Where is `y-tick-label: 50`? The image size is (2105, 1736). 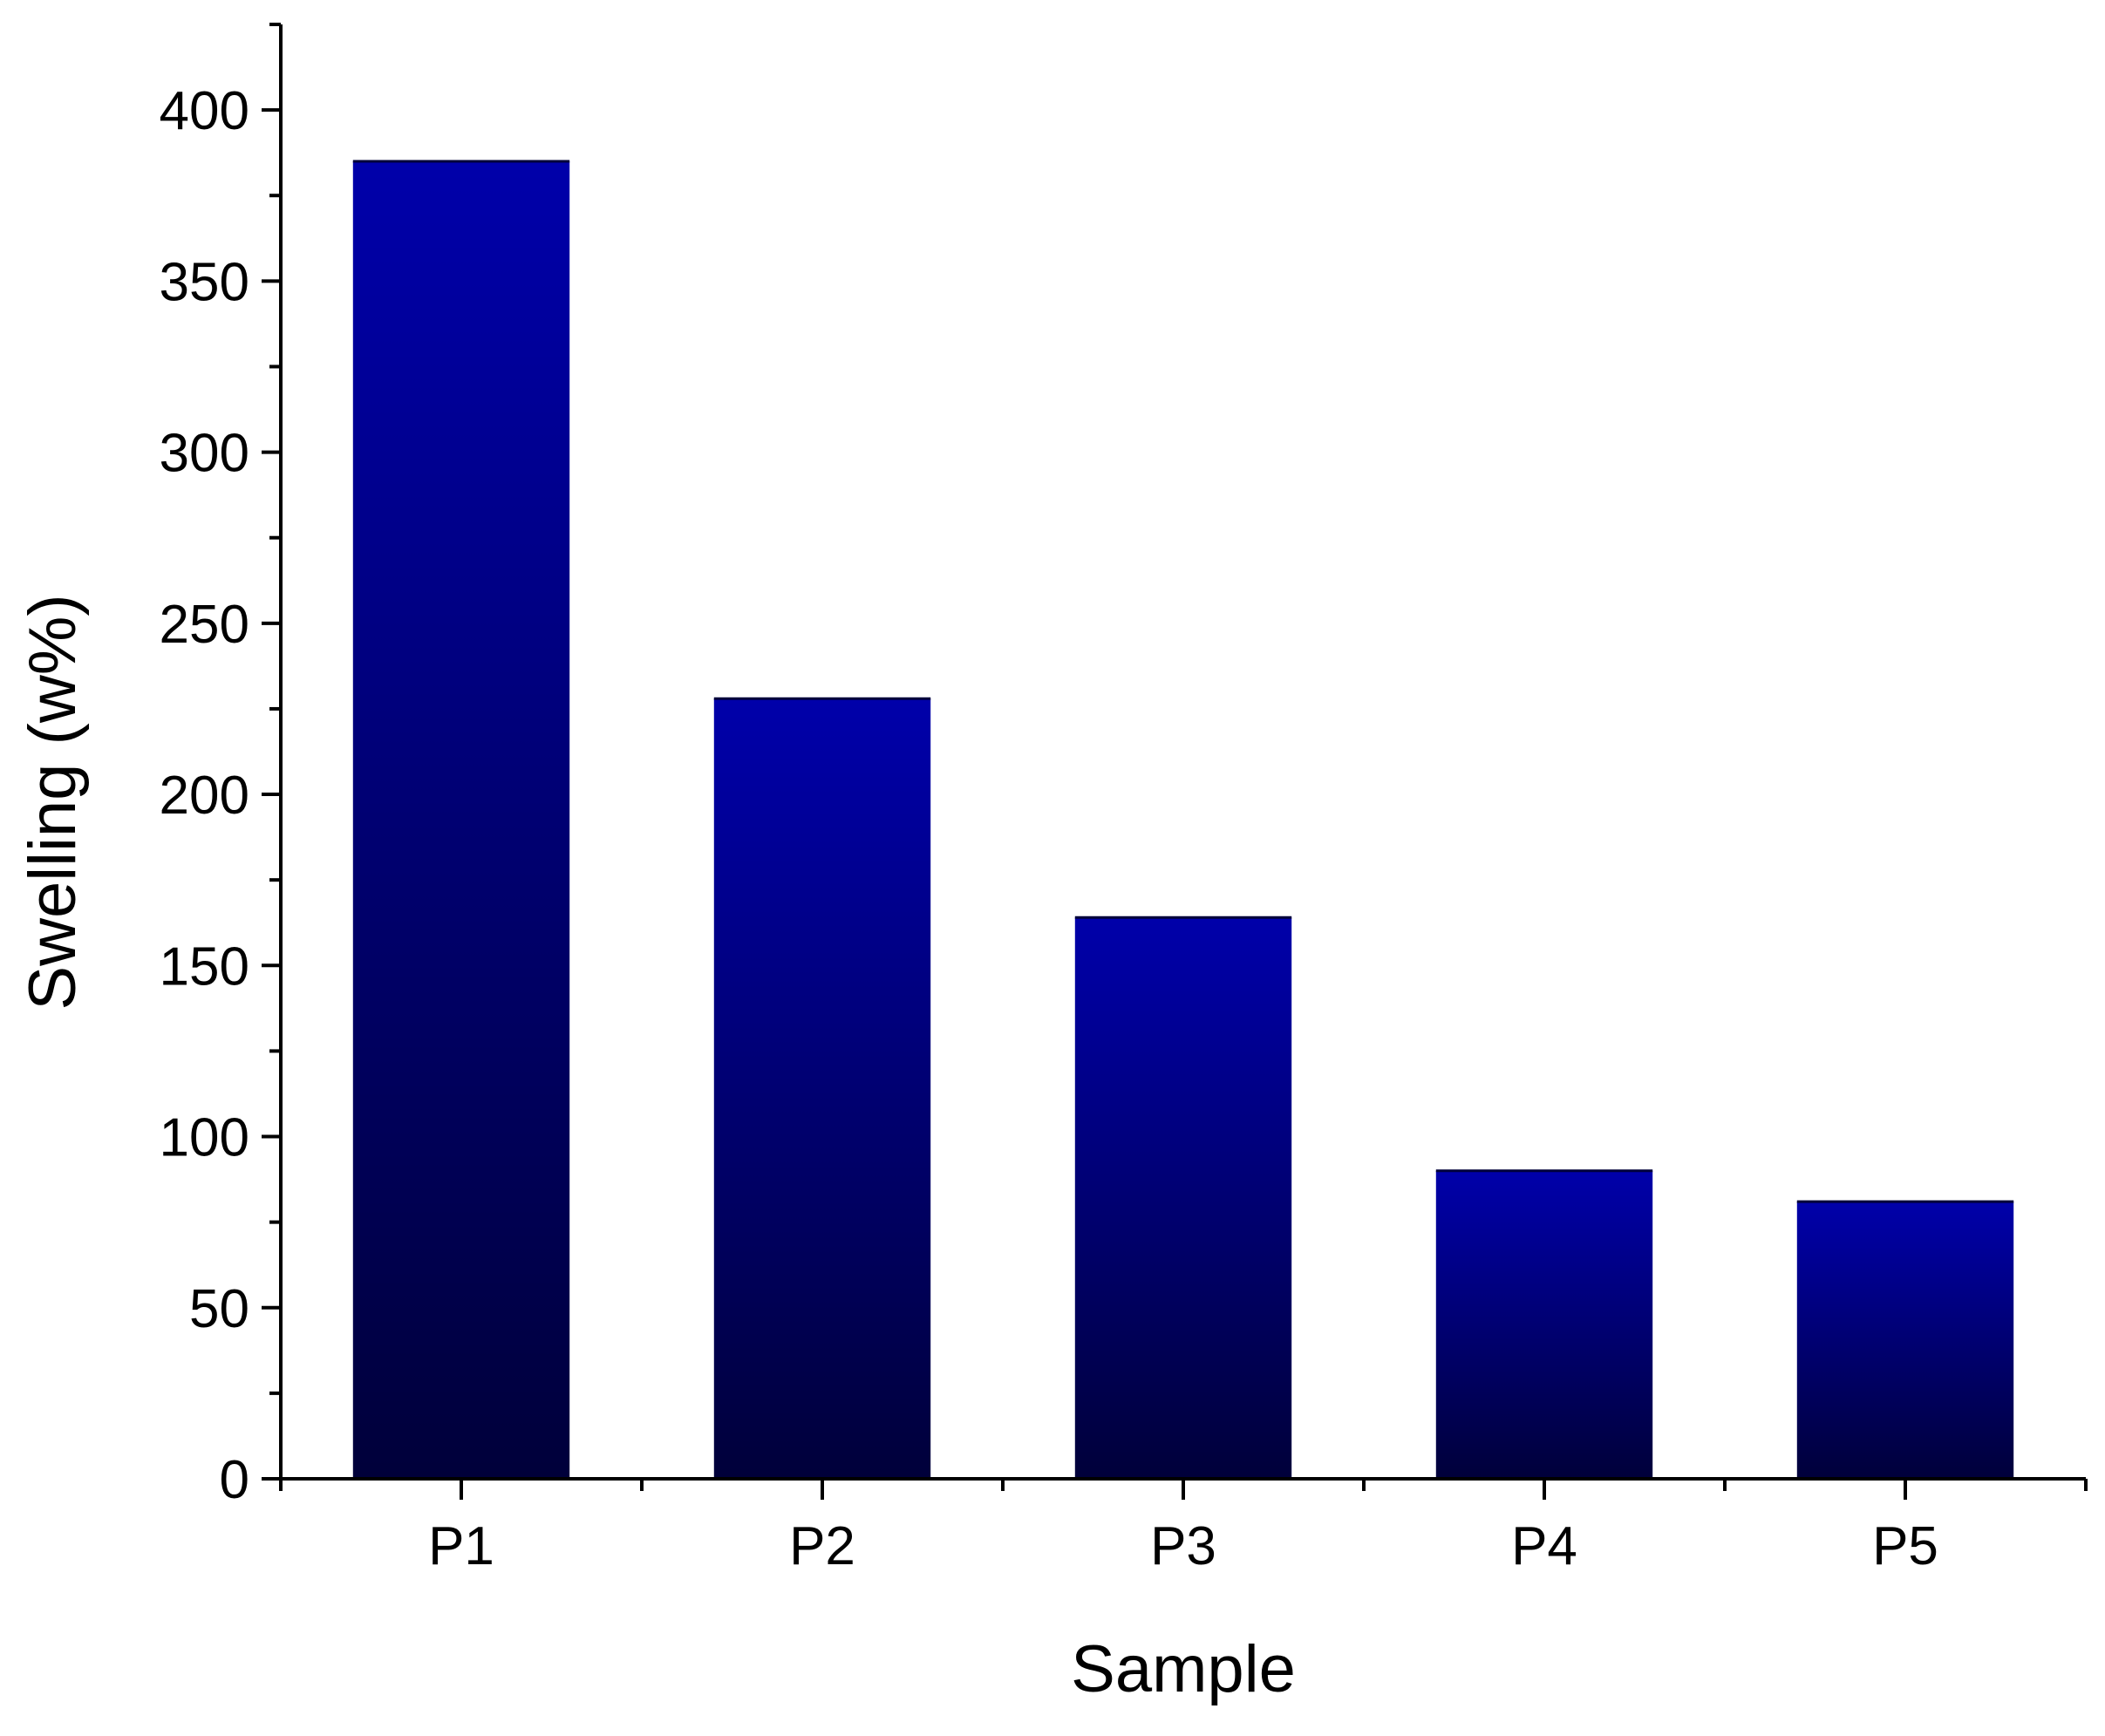
y-tick-label: 50 is located at coordinates (219, 1309).